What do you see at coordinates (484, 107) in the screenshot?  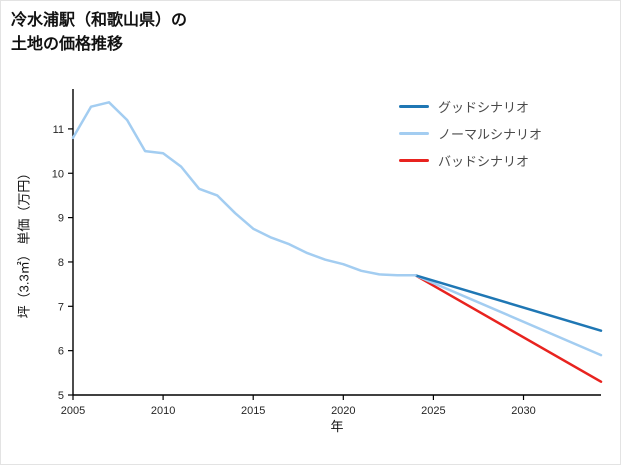 I see `legend-label-good: グッドシナリオ` at bounding box center [484, 107].